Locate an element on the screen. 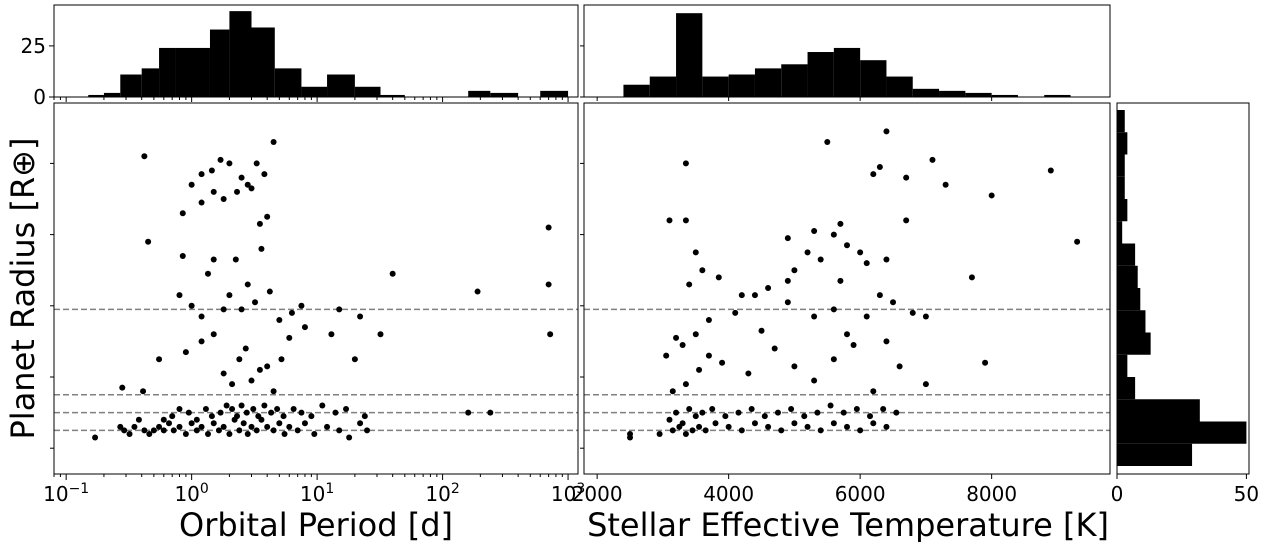  teff-histogram-frame is located at coordinates (847, 51).